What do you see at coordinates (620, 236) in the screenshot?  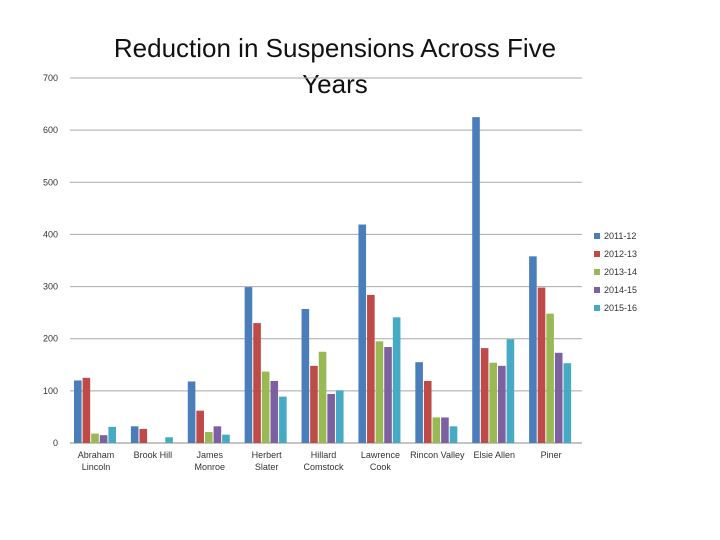 I see `legend-label: 2011-12` at bounding box center [620, 236].